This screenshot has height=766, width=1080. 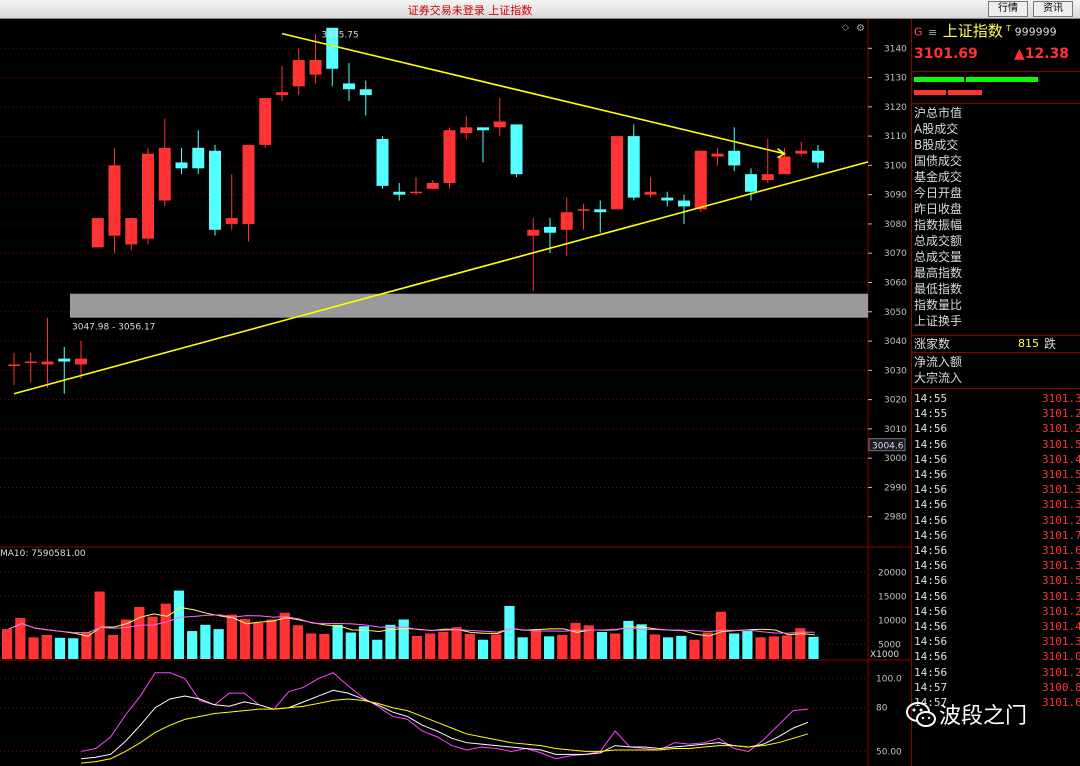 I want to click on quote-field-label: 国债成交, so click(x=938, y=161).